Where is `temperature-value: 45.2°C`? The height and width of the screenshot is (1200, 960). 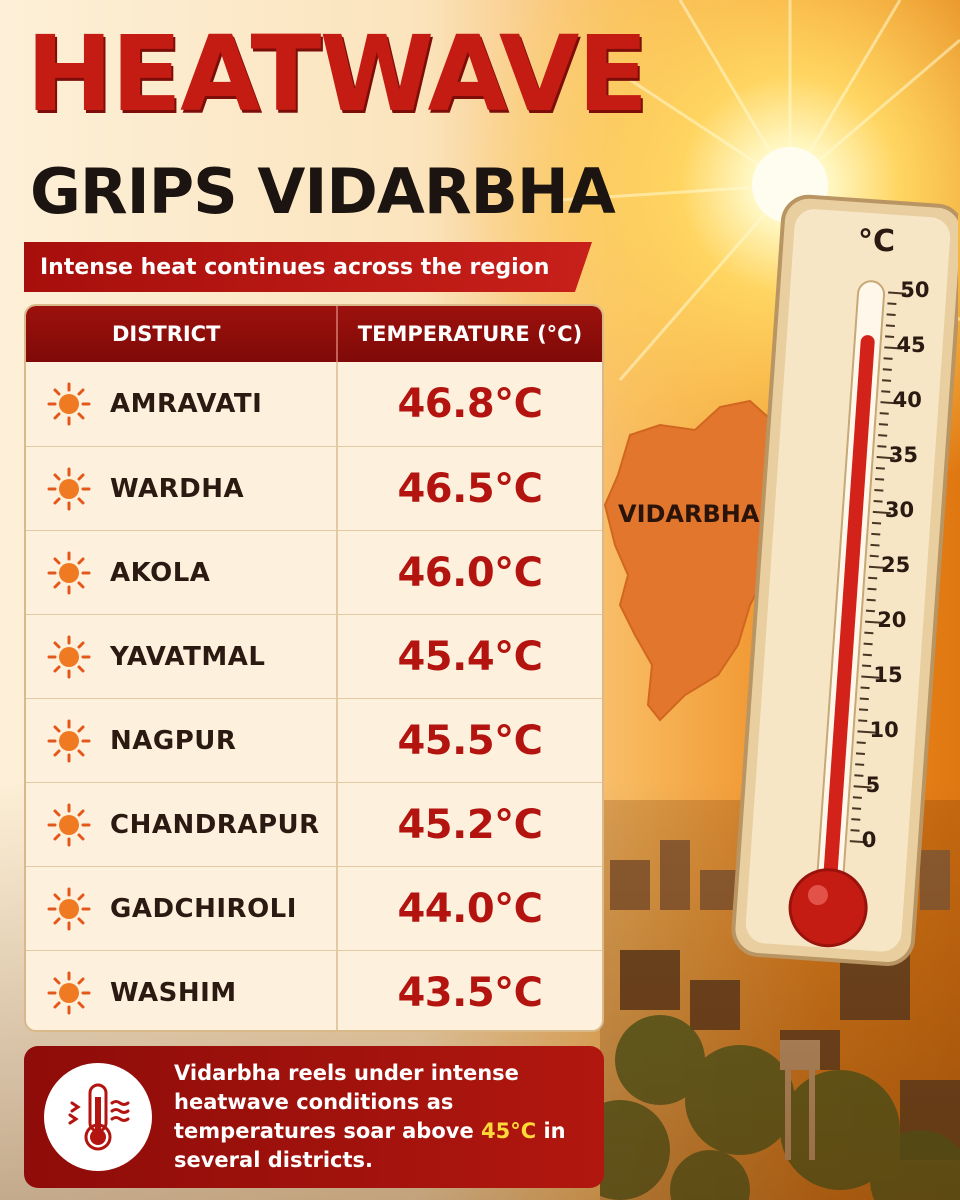
temperature-value: 45.2°C is located at coordinates (470, 824).